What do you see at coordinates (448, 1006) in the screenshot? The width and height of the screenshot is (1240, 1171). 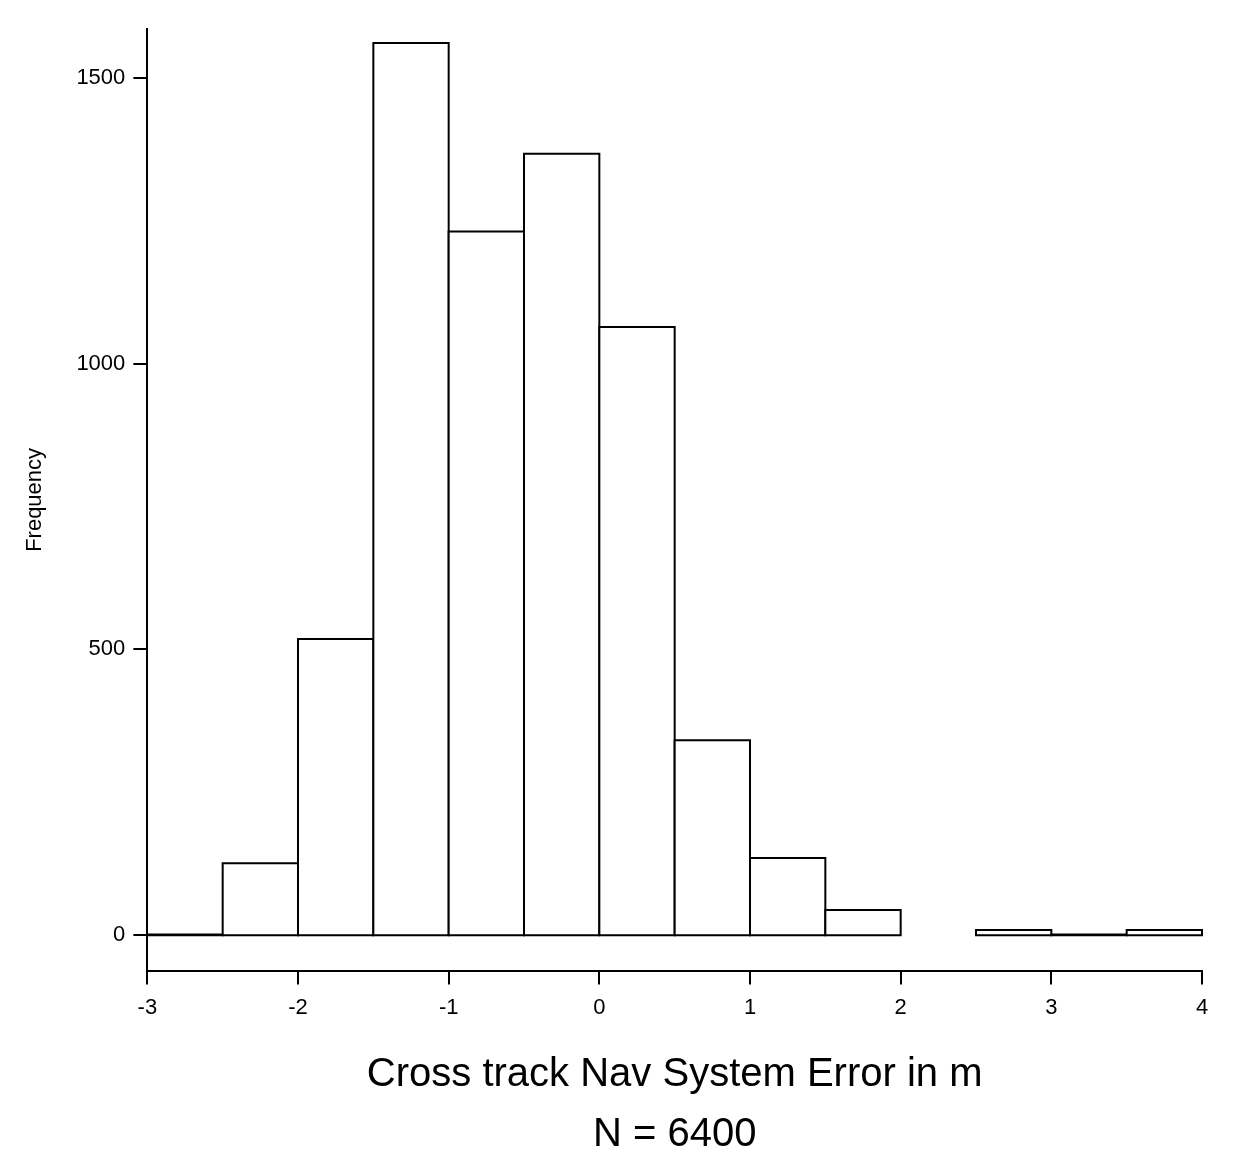 I see `x-tick-label: -1` at bounding box center [448, 1006].